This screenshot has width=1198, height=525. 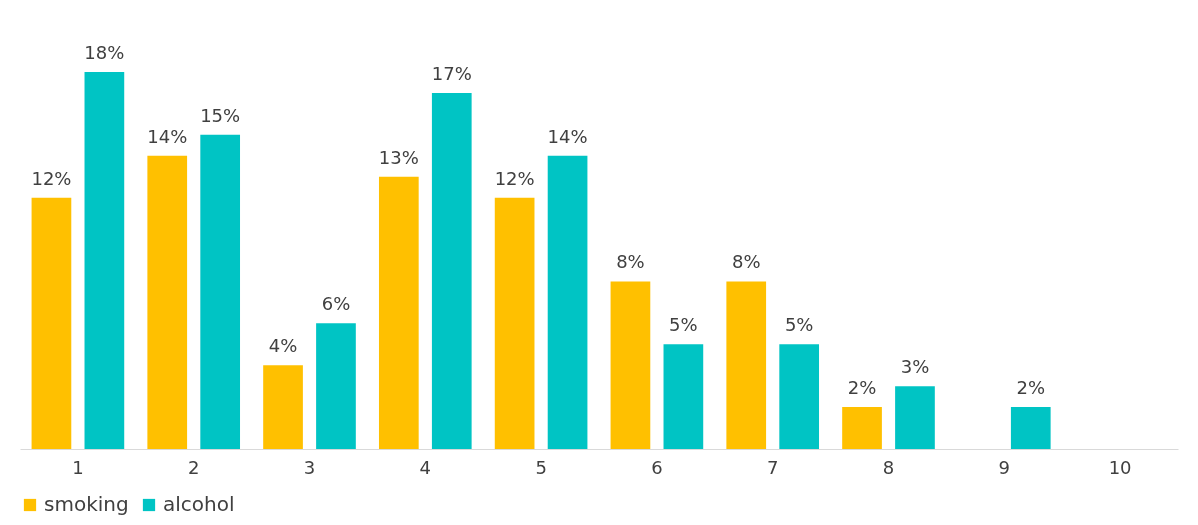 What do you see at coordinates (1120, 467) in the screenshot?
I see `x-tick-label: 10` at bounding box center [1120, 467].